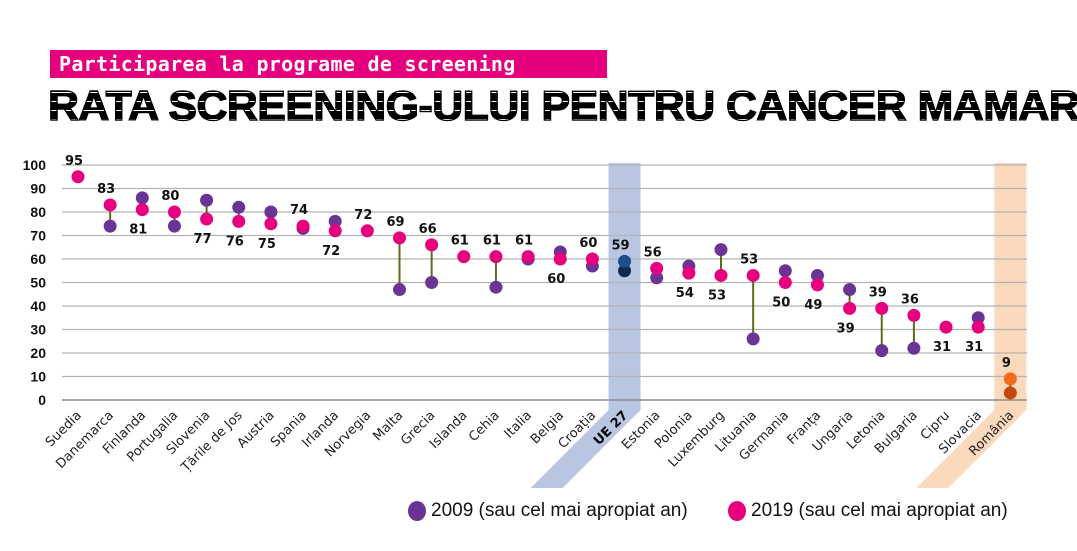 The image size is (1077, 551). Describe the element at coordinates (721, 250) in the screenshot. I see `point-2009-luxemburg` at that location.